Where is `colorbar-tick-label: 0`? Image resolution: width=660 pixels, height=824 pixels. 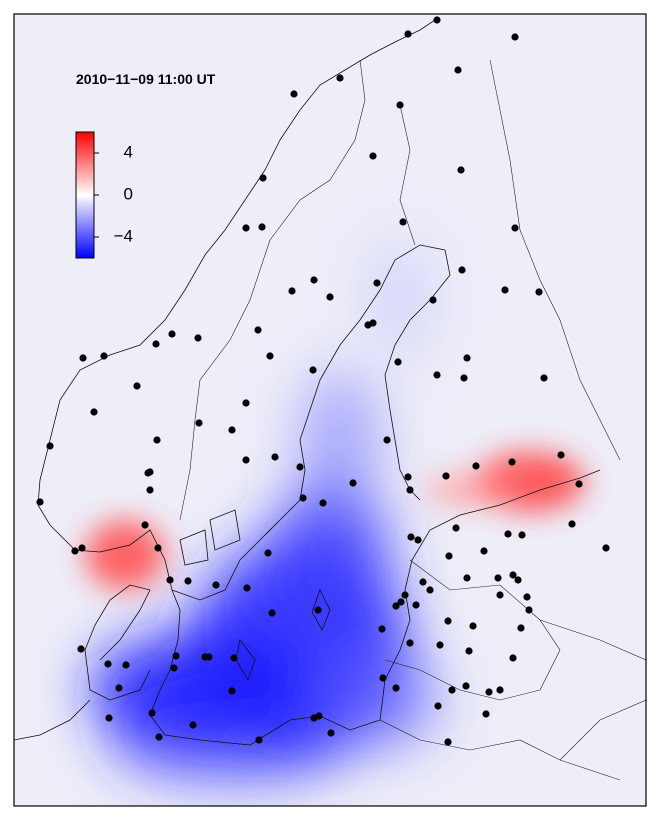 colorbar-tick-label: 0 is located at coordinates (128, 193).